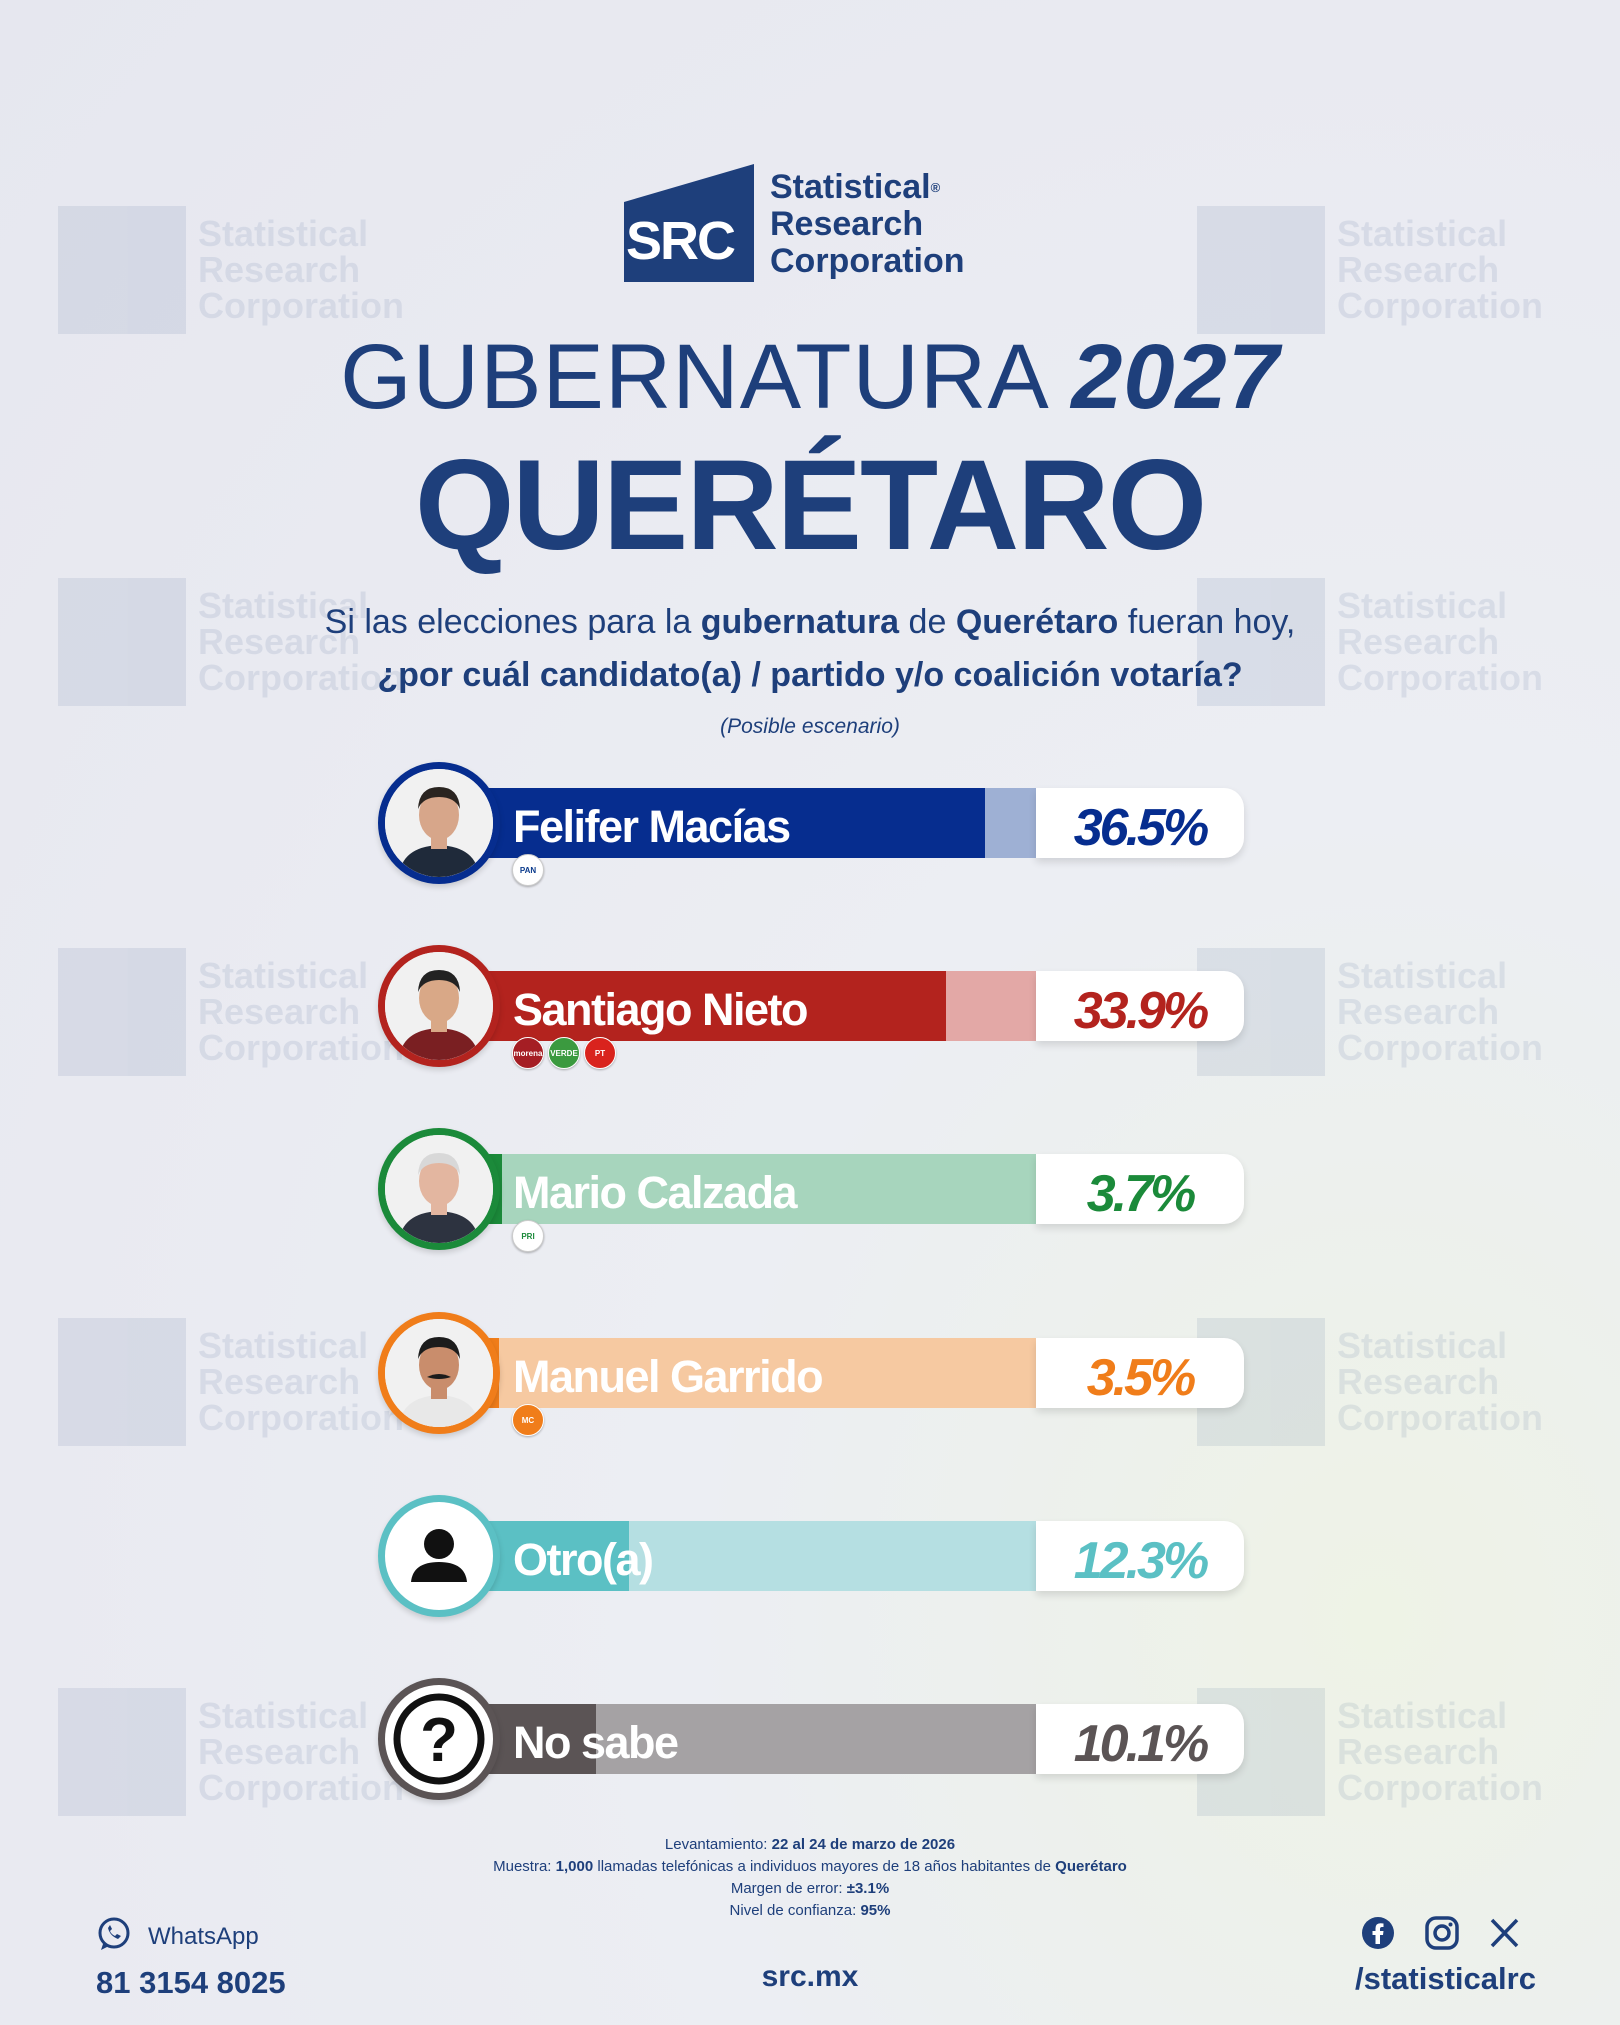 This screenshot has width=1620, height=2025. I want to click on methodology-value: 22 al 24 de marzo de 2026, so click(863, 1844).